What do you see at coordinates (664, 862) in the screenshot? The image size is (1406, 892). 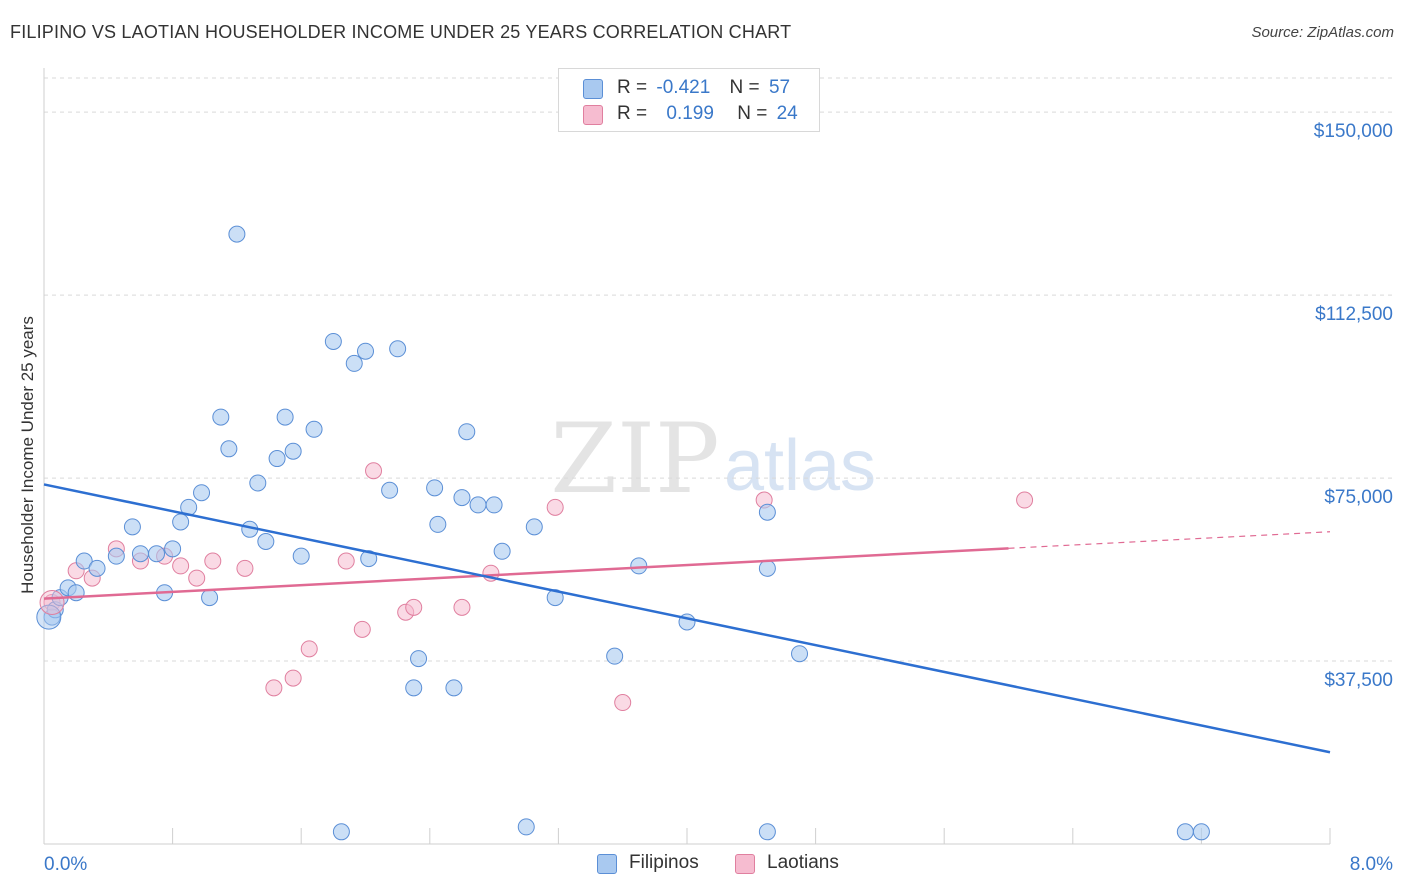 I see `legend-label: Filipinos` at bounding box center [664, 862].